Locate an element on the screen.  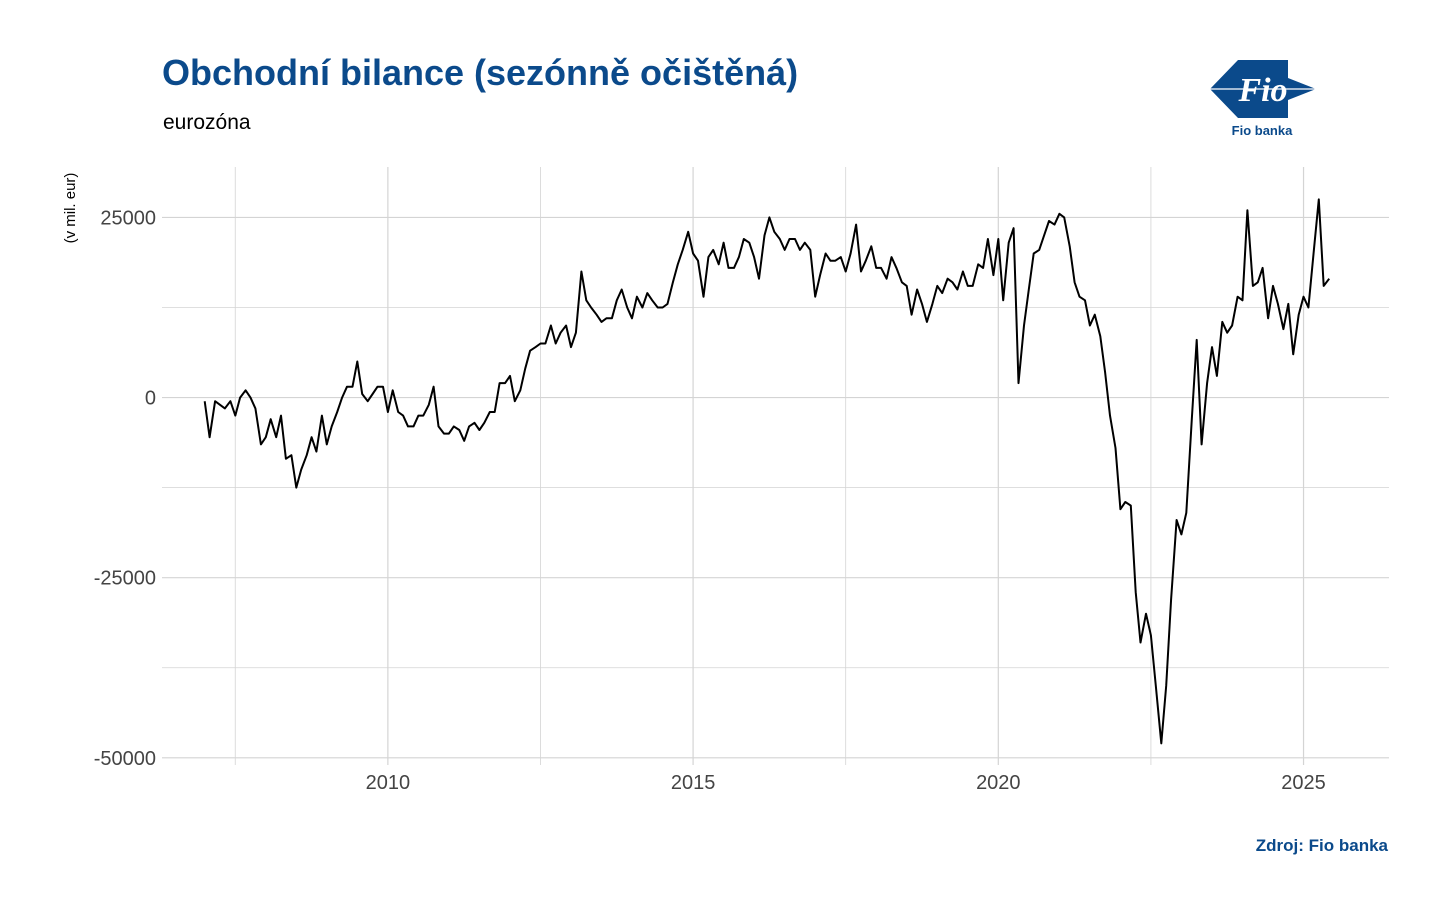
y-tick-label: 25000 is located at coordinates (128, 218).